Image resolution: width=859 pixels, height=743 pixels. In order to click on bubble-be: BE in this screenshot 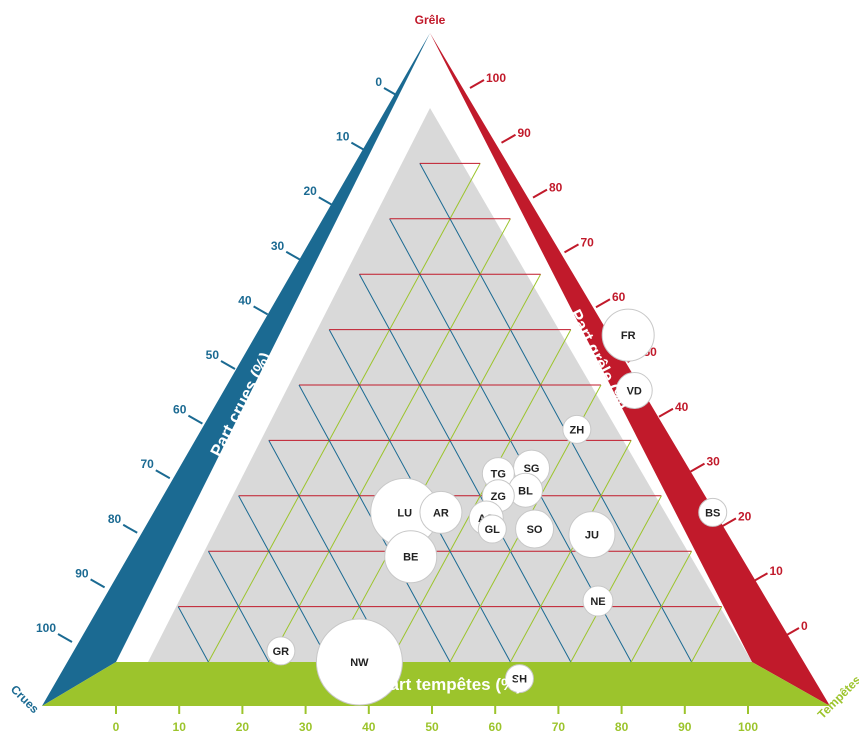, I will do `click(411, 557)`.